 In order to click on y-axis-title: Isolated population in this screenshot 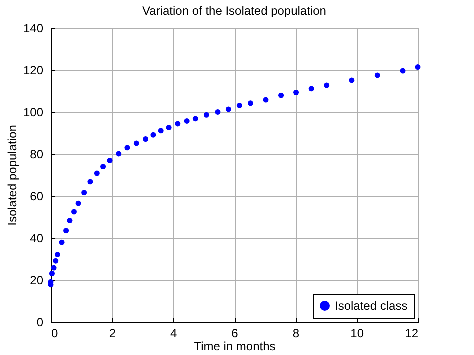, I will do `click(12, 175)`.